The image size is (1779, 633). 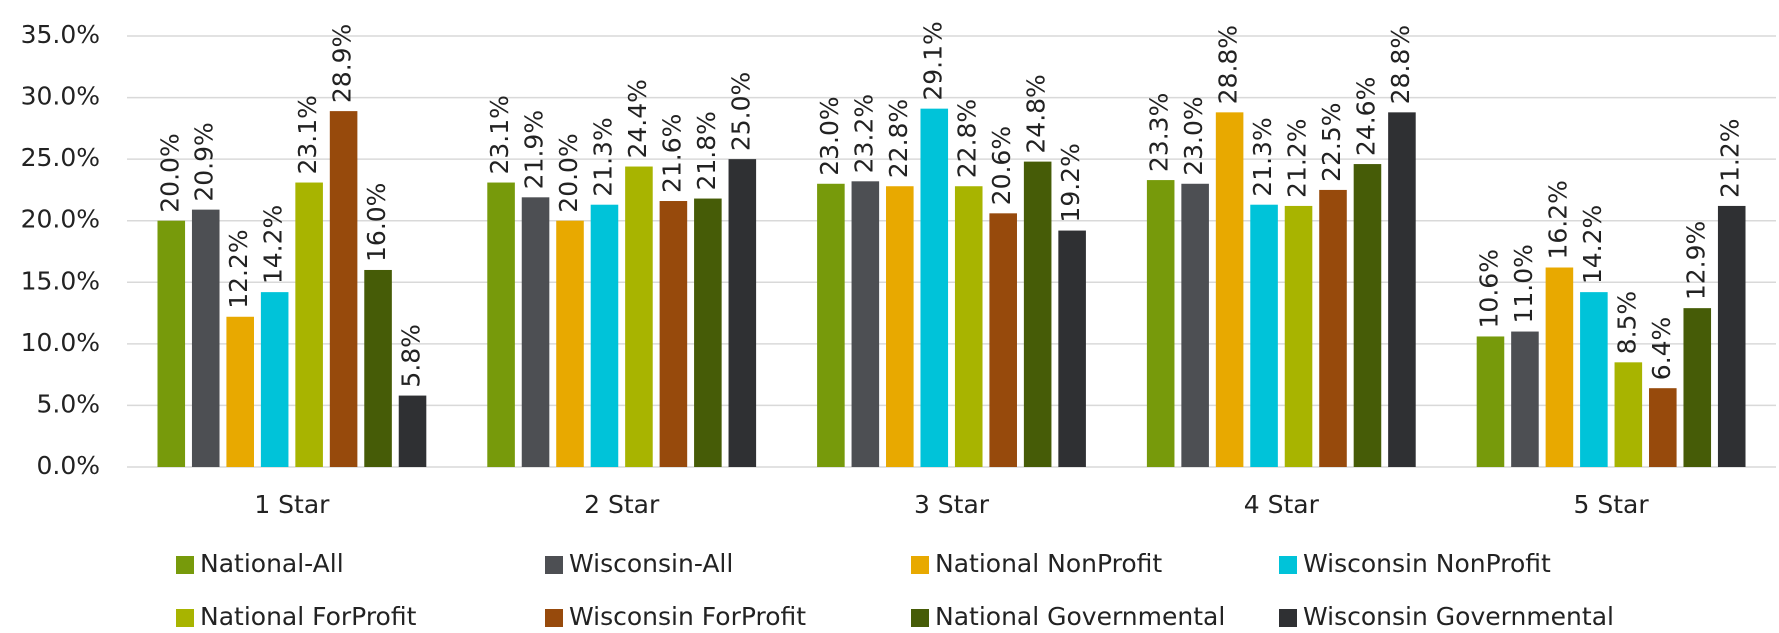 What do you see at coordinates (60, 96) in the screenshot?
I see `y-tick-label: 30.0%` at bounding box center [60, 96].